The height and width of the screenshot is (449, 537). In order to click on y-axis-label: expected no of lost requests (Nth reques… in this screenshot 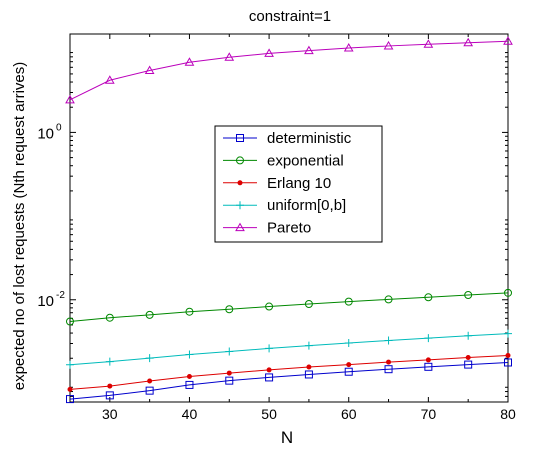, I will do `click(19, 226)`.